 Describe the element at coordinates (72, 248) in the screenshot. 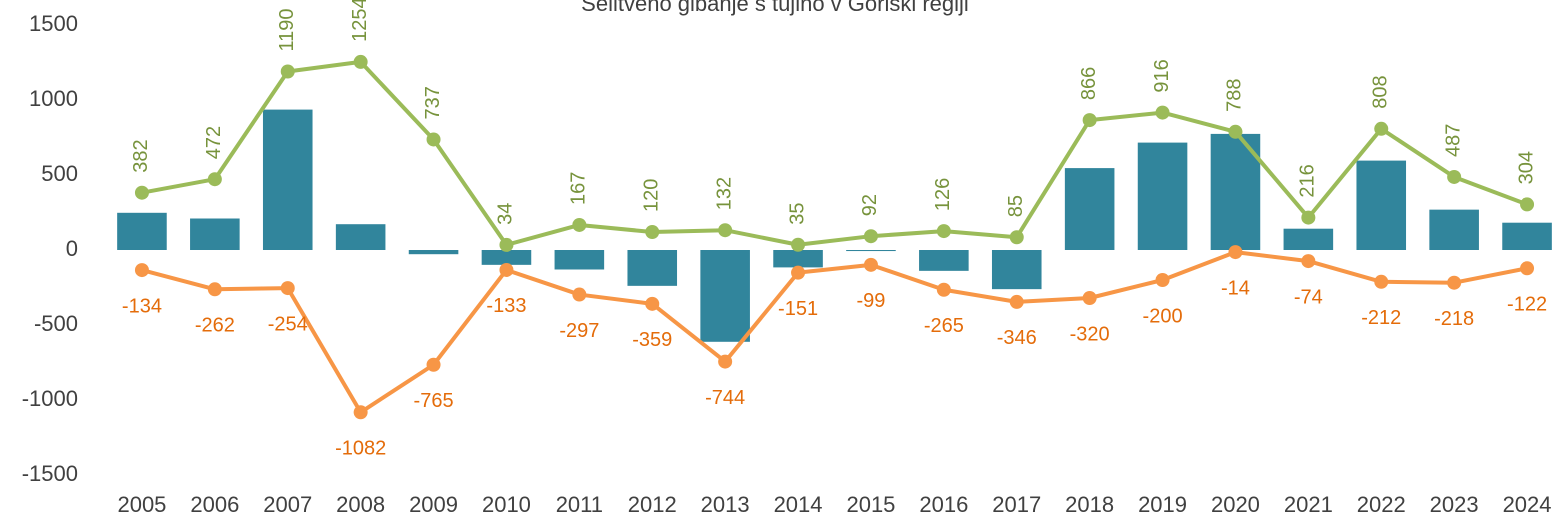

I see `y-tick-label: 0` at that location.